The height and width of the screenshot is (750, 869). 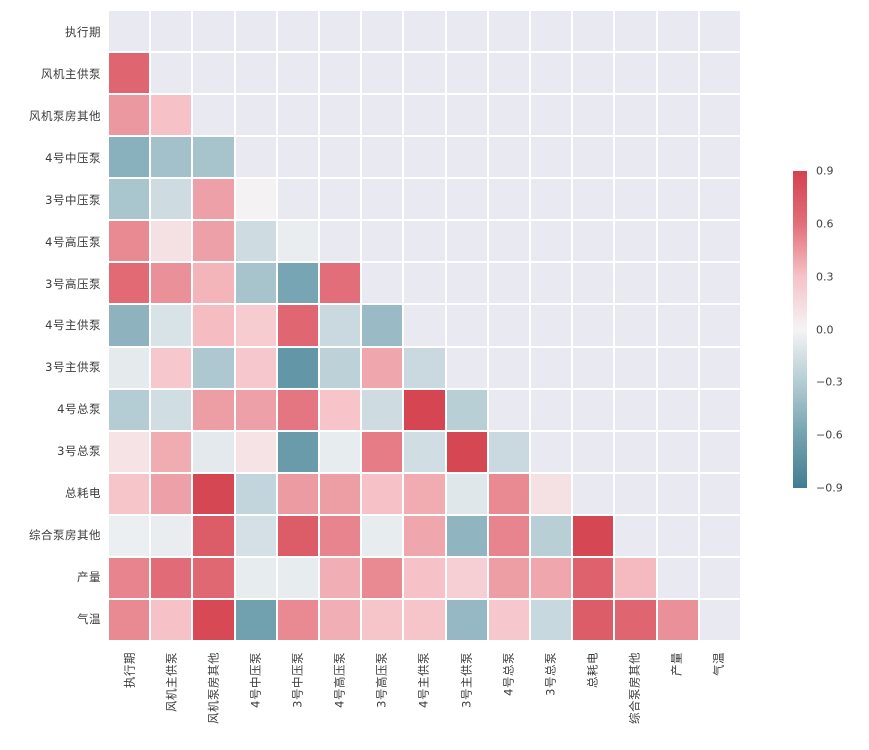 What do you see at coordinates (89, 577) in the screenshot?
I see `y-tick-label: 产量` at bounding box center [89, 577].